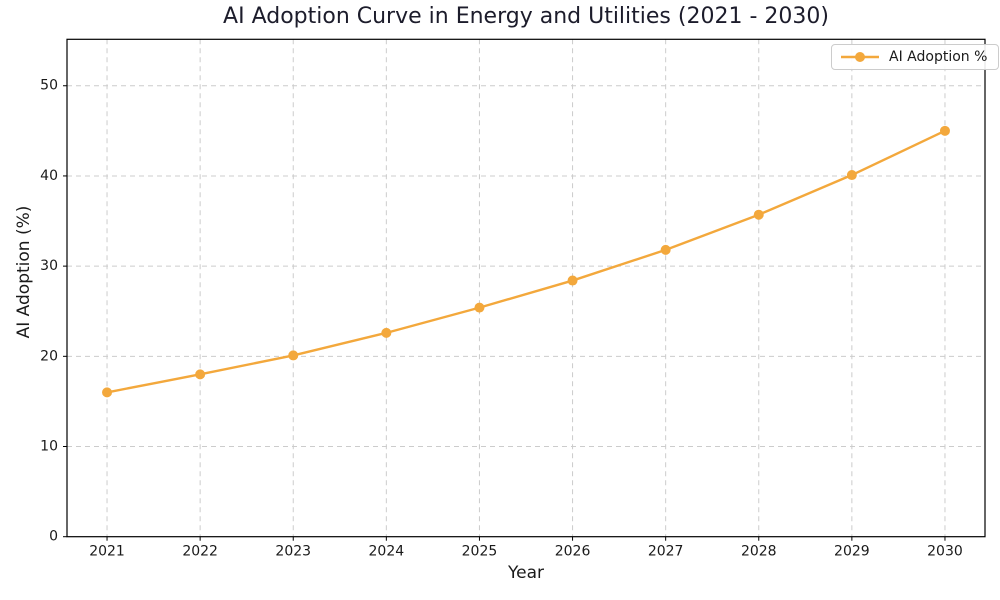  I want to click on x-tick-label: 2022, so click(200, 551).